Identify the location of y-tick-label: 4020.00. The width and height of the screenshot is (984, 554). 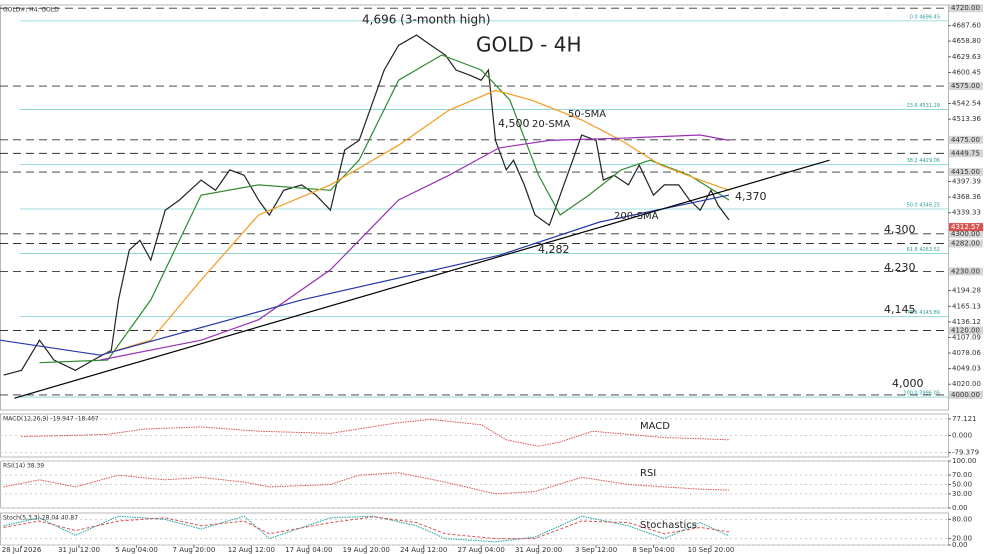
(966, 384).